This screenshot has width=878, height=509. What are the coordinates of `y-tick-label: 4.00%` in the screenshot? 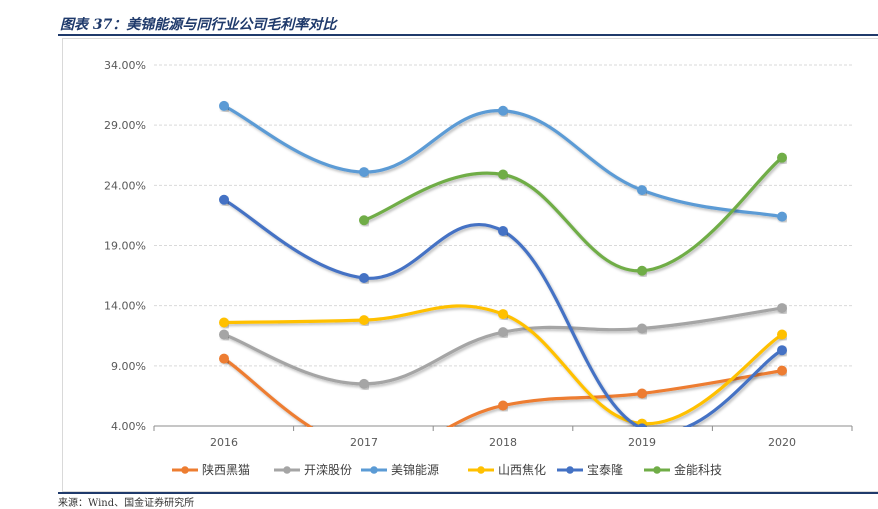 It's located at (128, 426).